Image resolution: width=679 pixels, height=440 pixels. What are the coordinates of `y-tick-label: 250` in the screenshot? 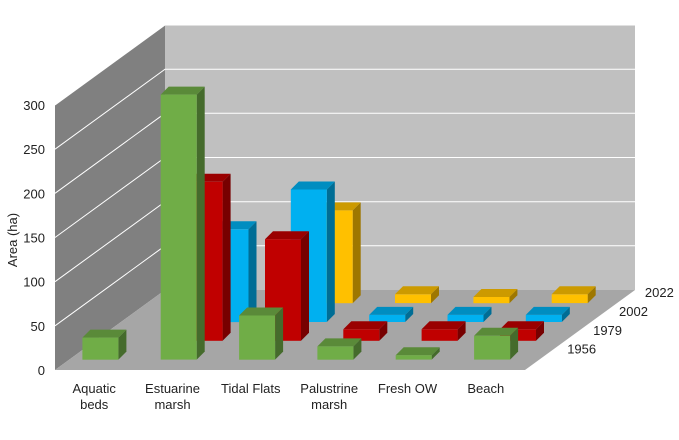 It's located at (34, 149).